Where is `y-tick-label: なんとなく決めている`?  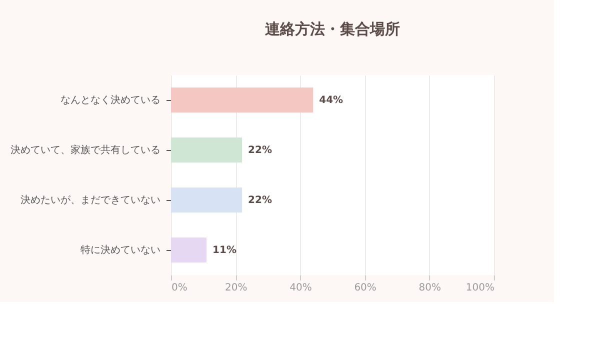 y-tick-label: なんとなく決めている is located at coordinates (110, 100).